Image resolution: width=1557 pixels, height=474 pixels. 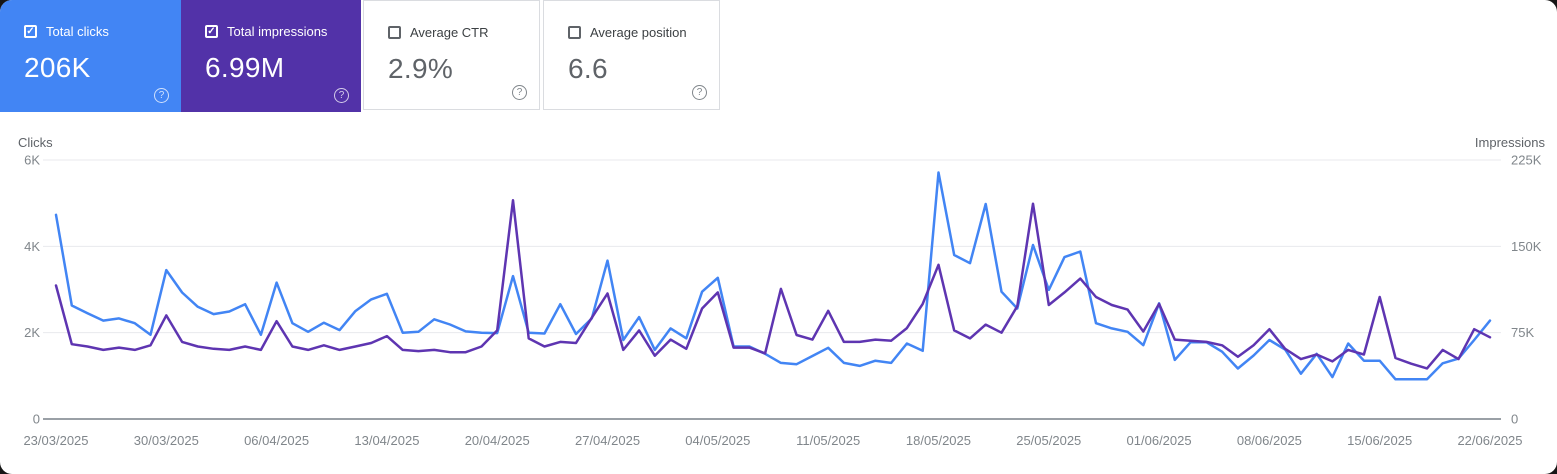 What do you see at coordinates (717, 440) in the screenshot?
I see `x-axis-date-label: 04/05/2025` at bounding box center [717, 440].